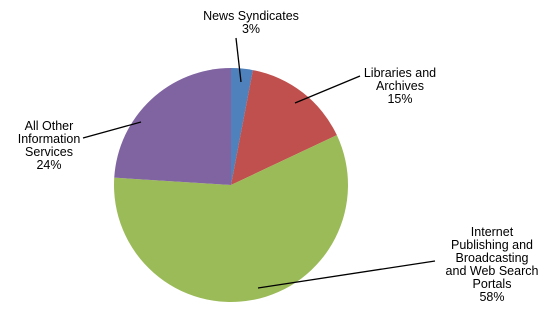 This screenshot has height=322, width=558. What do you see at coordinates (491, 297) in the screenshot?
I see `slice-value-2: 58%` at bounding box center [491, 297].